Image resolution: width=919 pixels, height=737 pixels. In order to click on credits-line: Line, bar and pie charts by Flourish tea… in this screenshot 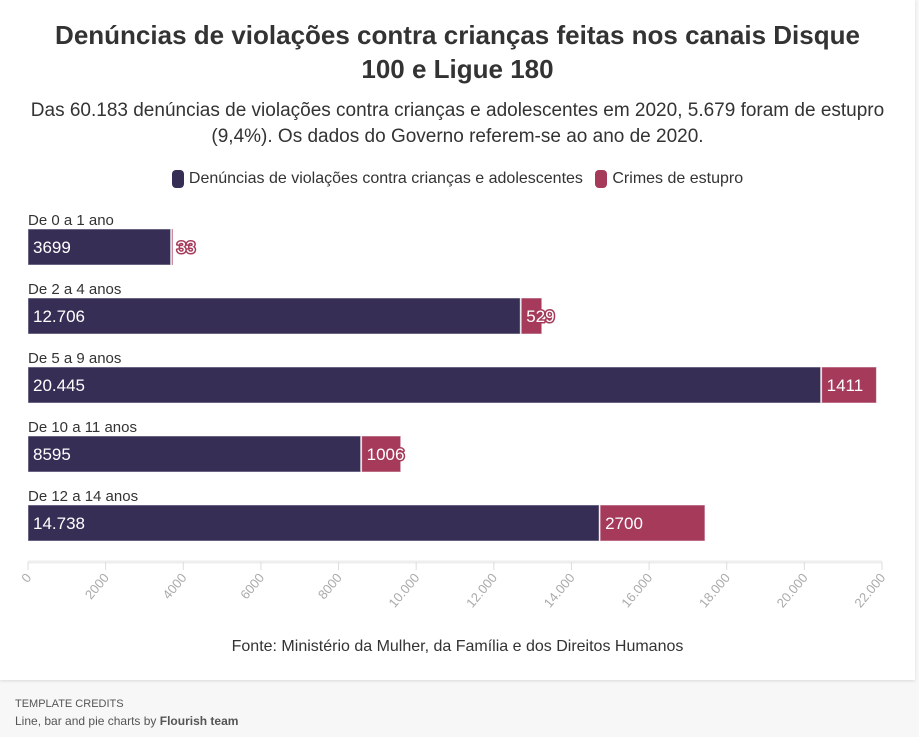, I will do `click(126, 721)`.